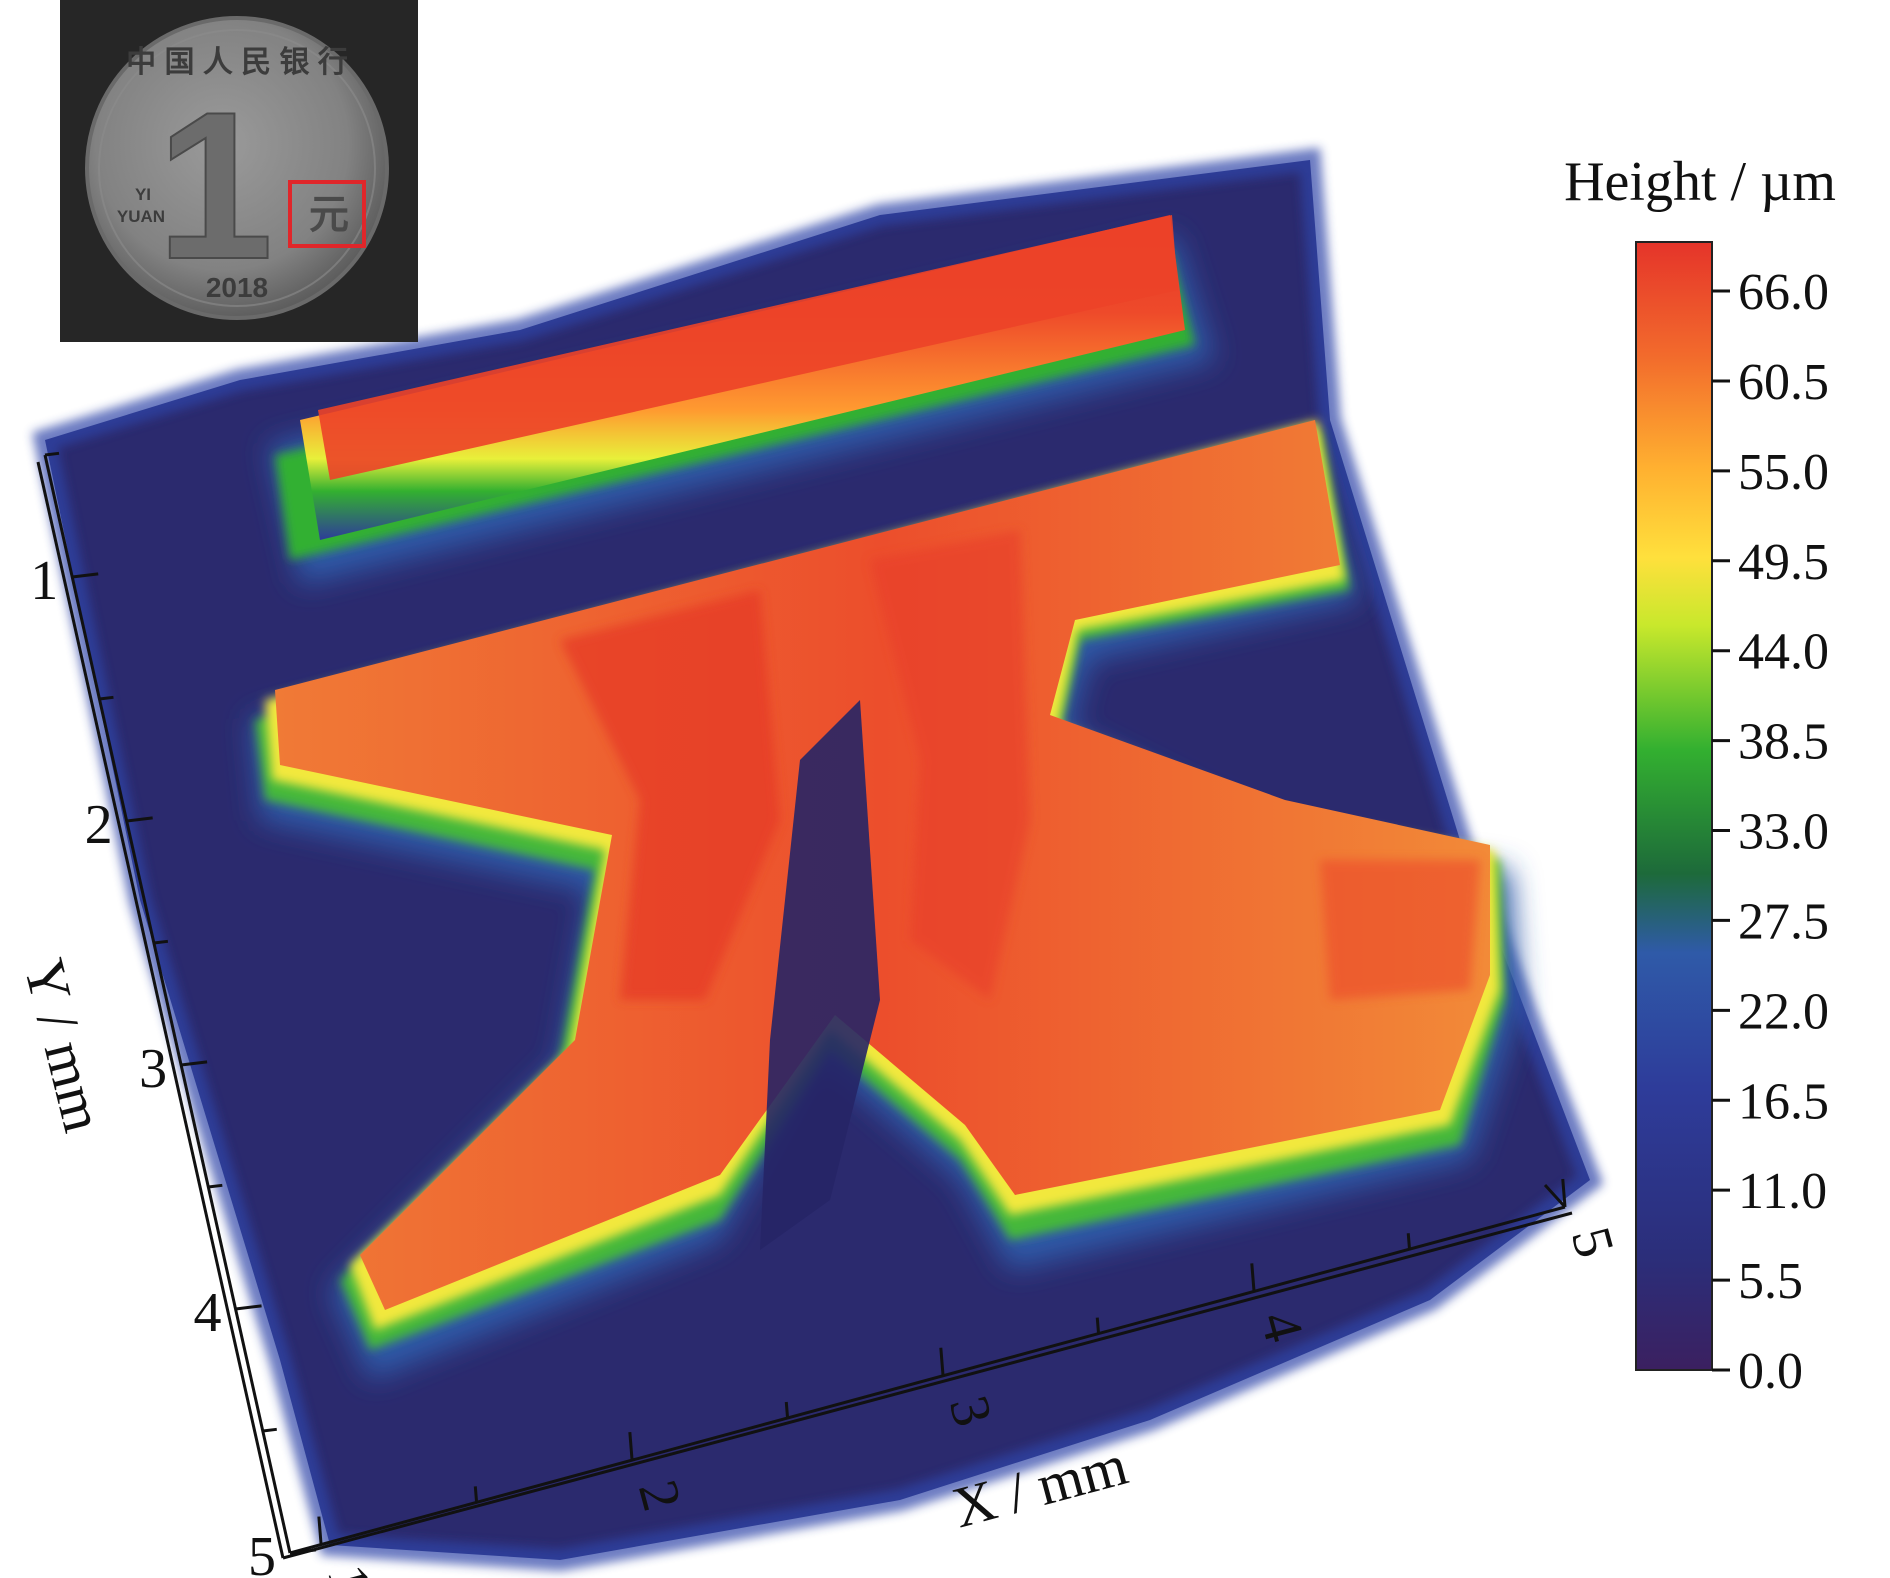 This screenshot has width=1890, height=1578. What do you see at coordinates (820, 975) in the screenshot?
I see `surface-inner-gap` at bounding box center [820, 975].